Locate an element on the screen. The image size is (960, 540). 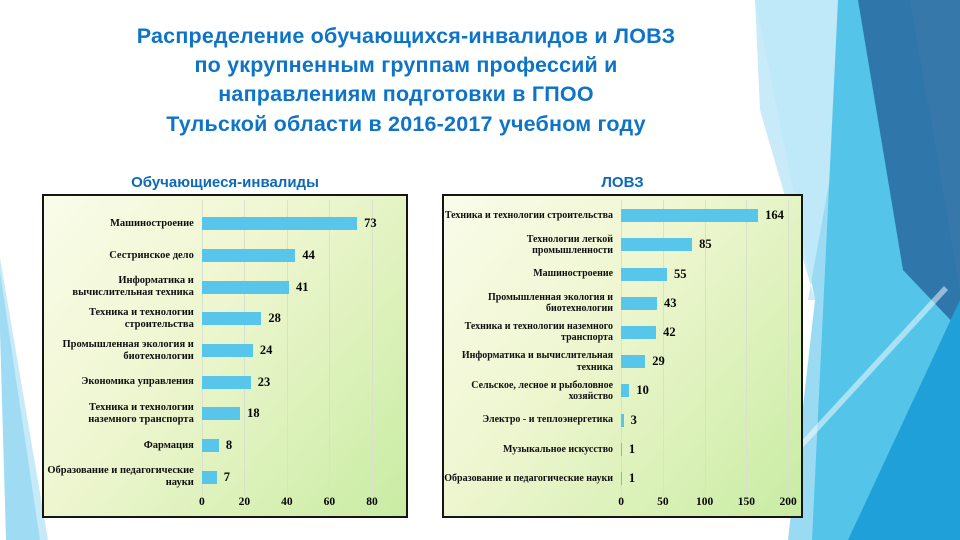
bar-row: Экономика управления 23 is located at coordinates (225, 382).